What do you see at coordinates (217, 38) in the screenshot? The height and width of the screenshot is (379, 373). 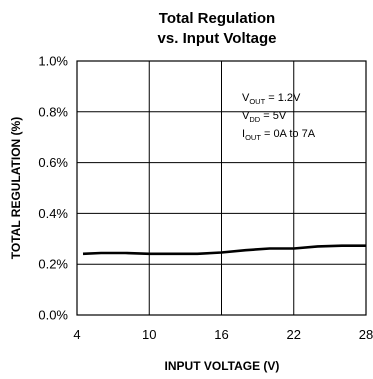 I see `chart-subtitle: vs. Input Voltage` at bounding box center [217, 38].